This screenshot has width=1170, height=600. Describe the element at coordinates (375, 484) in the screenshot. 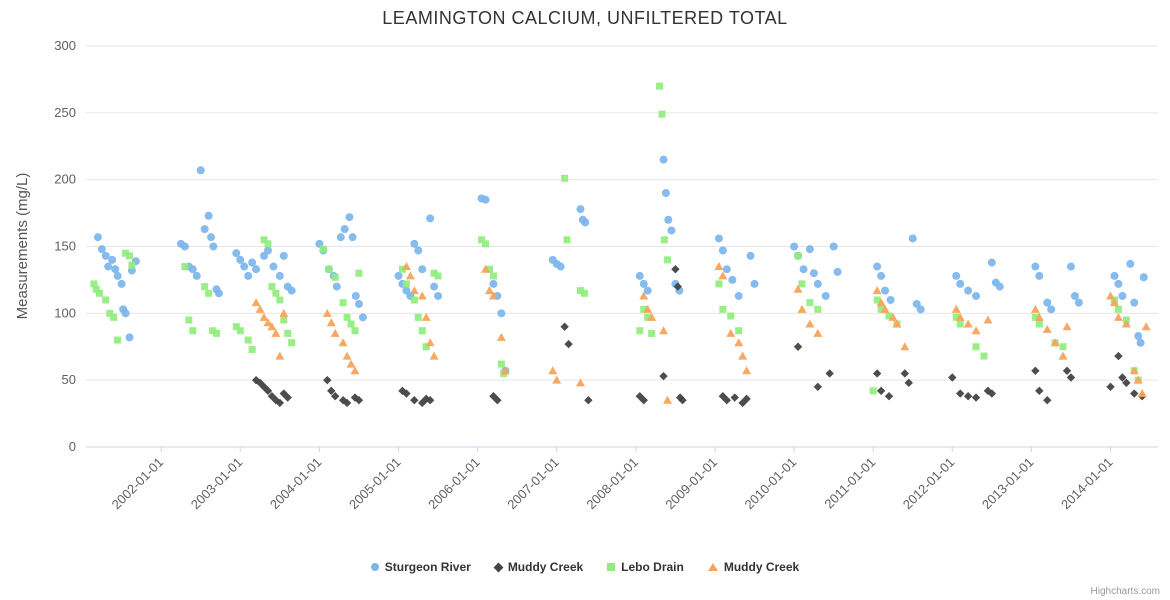

I see `svg-text: 2005-01-01` at that location.